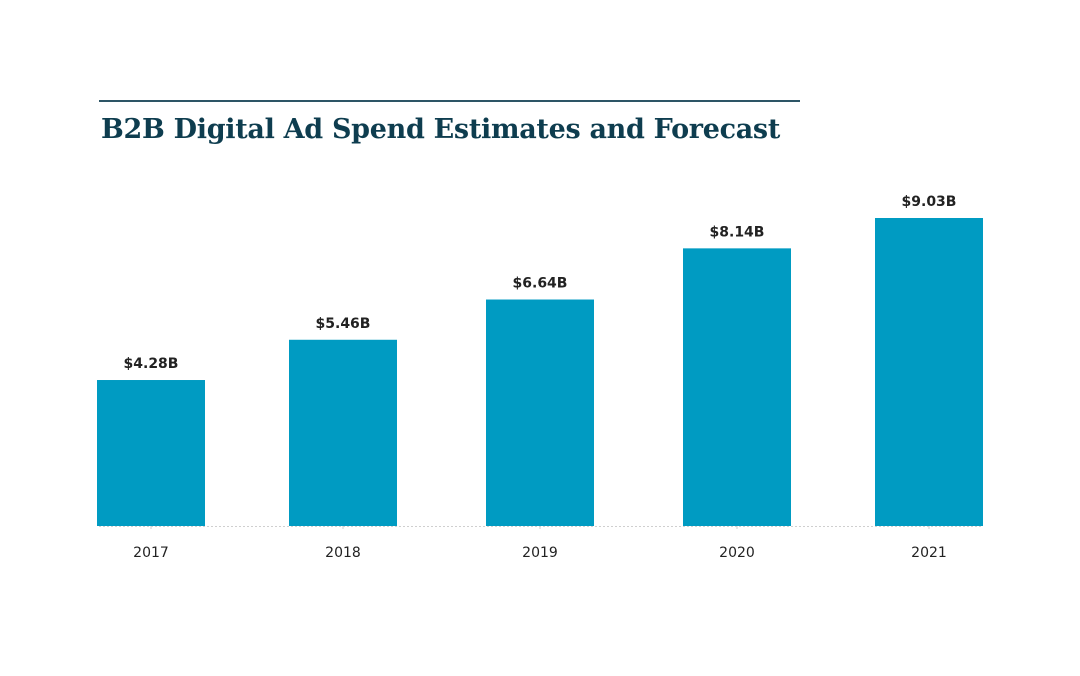 Image resolution: width=1080 pixels, height=676 pixels. Describe the element at coordinates (151, 364) in the screenshot. I see `data-label-2017: $4.28B` at that location.